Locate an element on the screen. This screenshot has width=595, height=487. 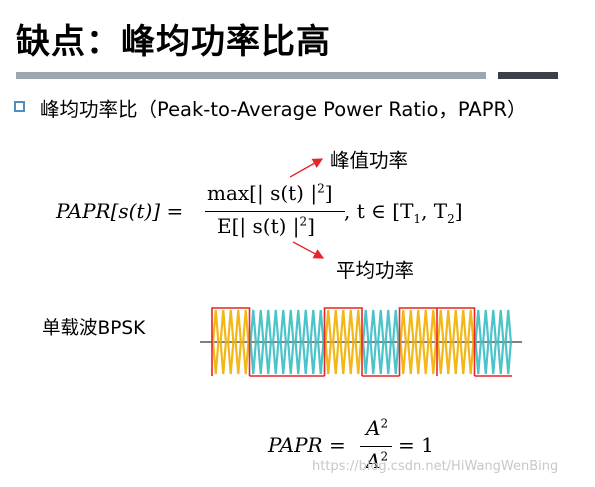
peak-power-label: 峰值功率 is located at coordinates (369, 160).